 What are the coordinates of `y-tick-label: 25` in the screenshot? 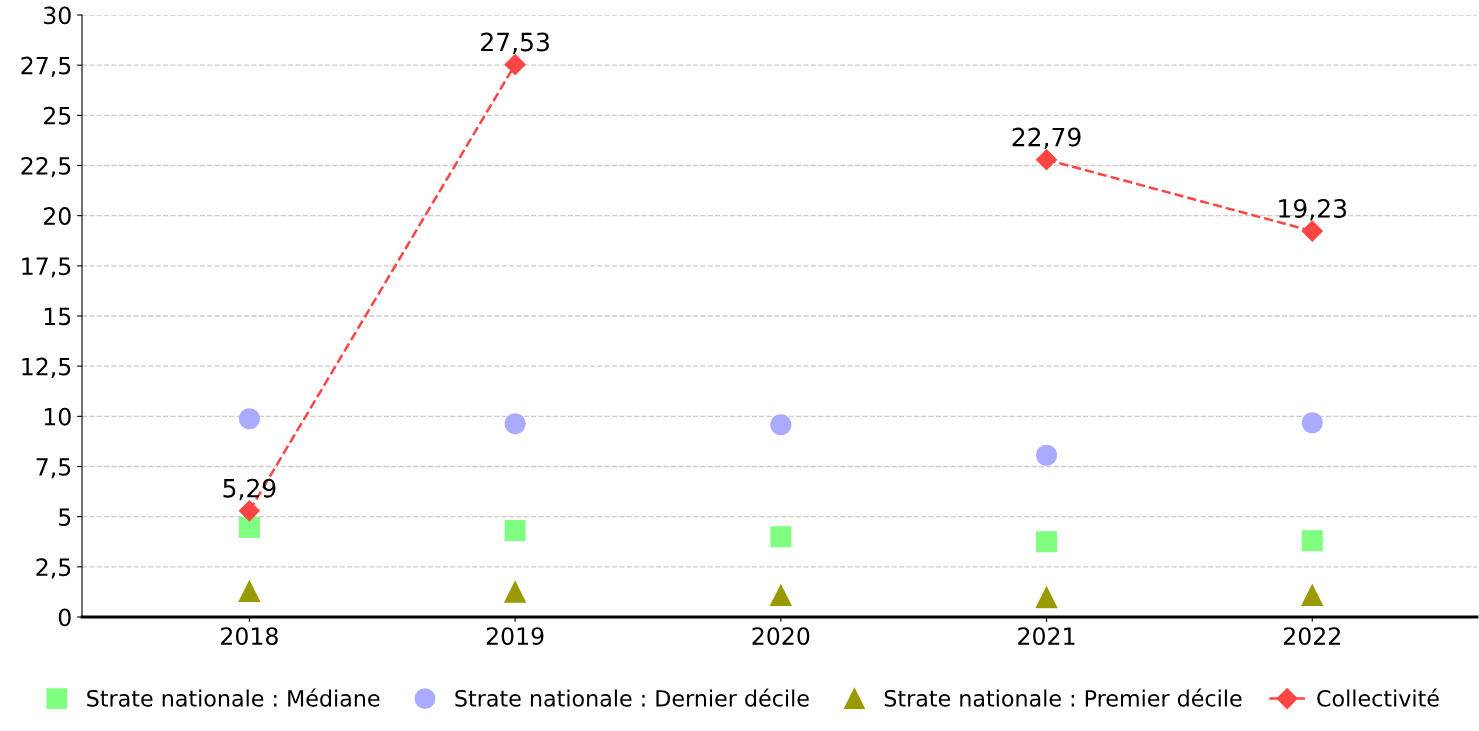 It's located at (57, 115).